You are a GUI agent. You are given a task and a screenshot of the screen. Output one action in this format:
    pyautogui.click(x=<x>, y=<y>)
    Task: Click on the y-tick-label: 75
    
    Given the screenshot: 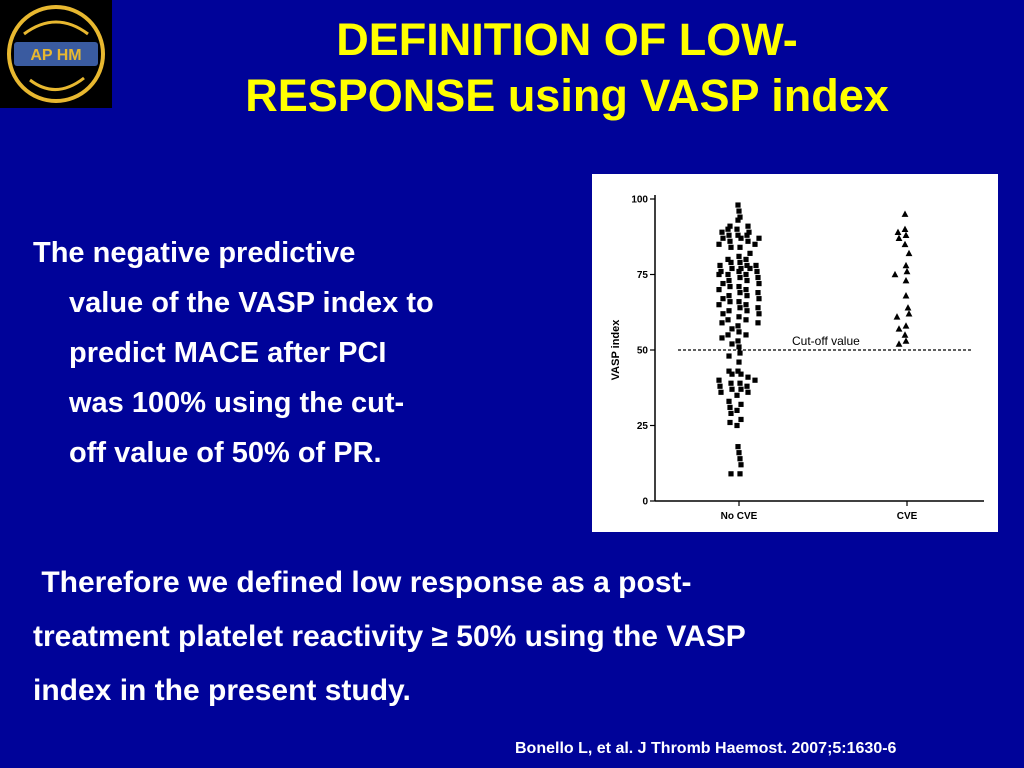 What is the action you would take?
    pyautogui.click(x=643, y=275)
    